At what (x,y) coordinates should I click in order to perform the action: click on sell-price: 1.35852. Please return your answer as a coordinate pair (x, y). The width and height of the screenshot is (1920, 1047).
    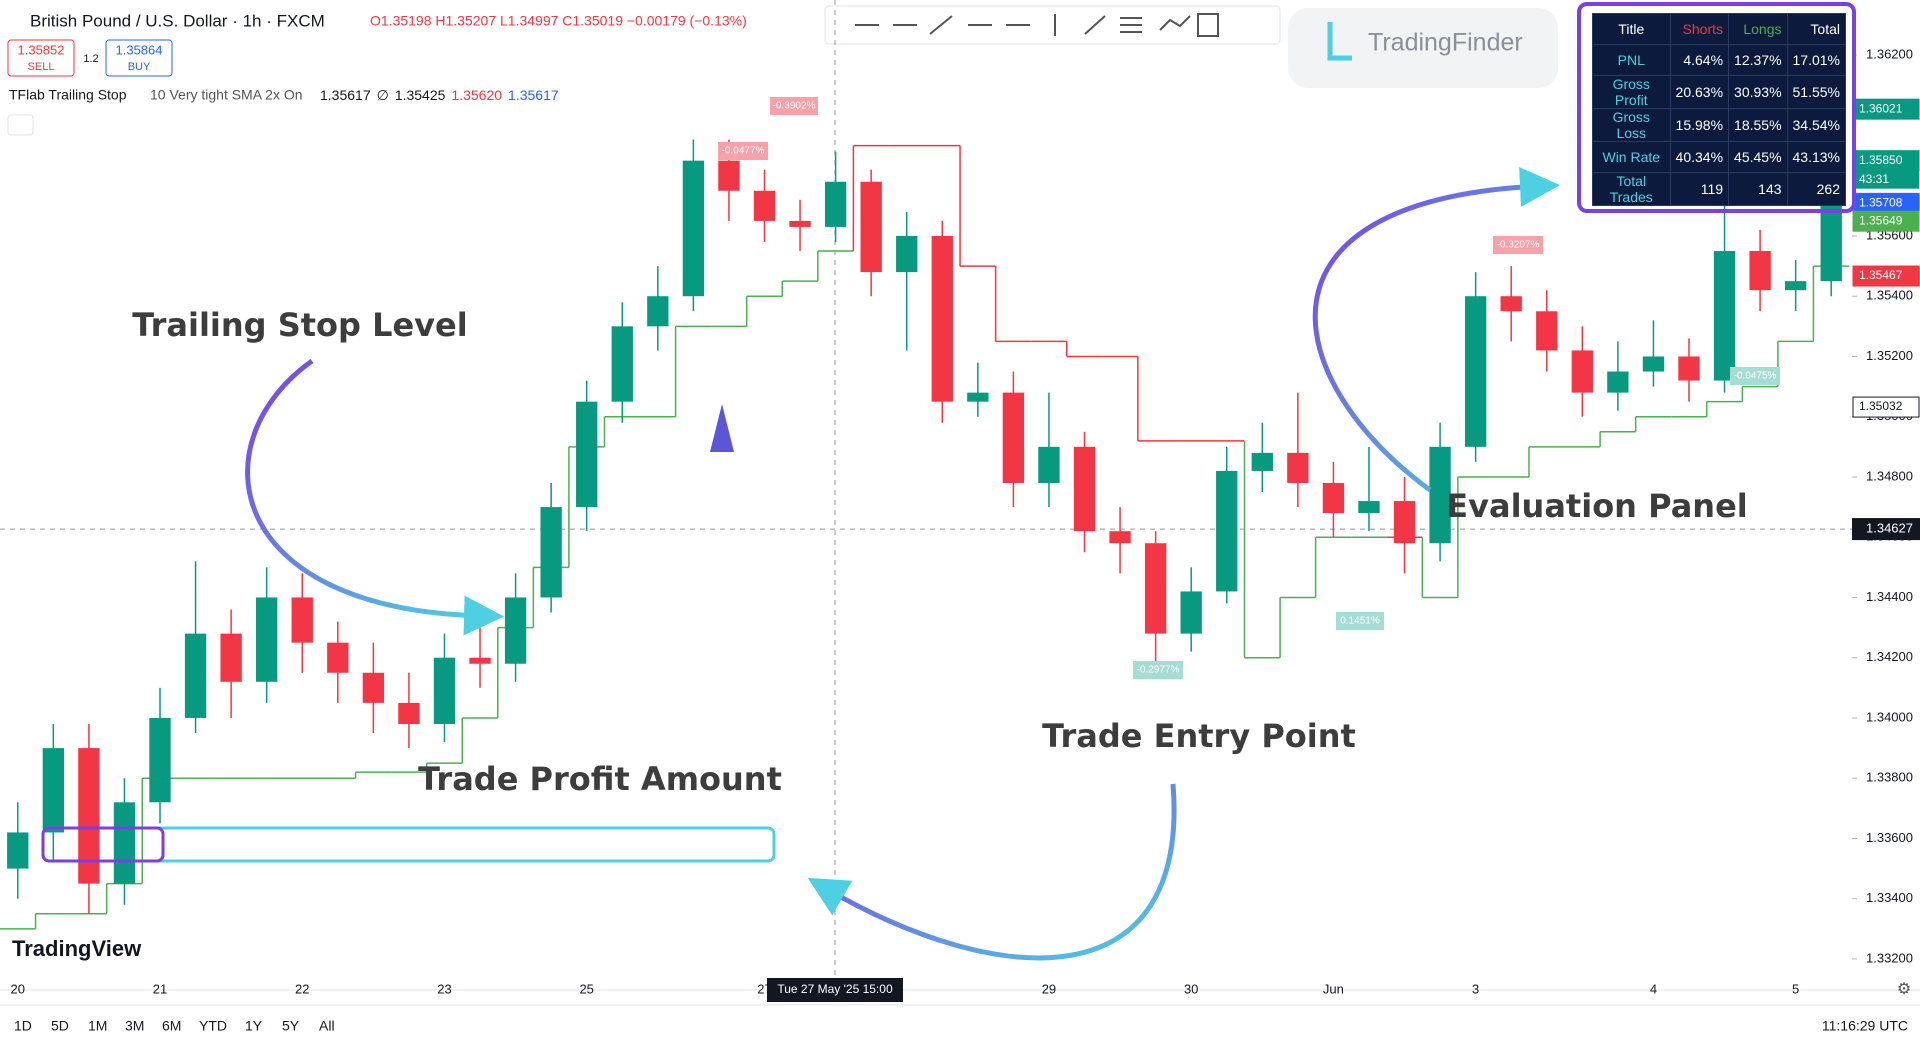
    Looking at the image, I should click on (41, 49).